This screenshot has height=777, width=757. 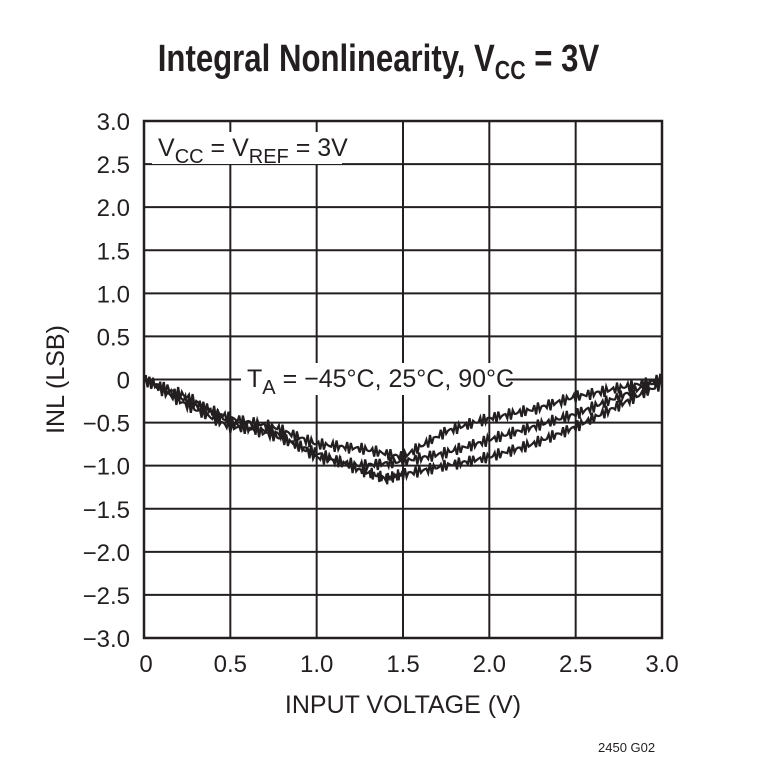 What do you see at coordinates (230, 664) in the screenshot?
I see `x-tick-label: 0.5` at bounding box center [230, 664].